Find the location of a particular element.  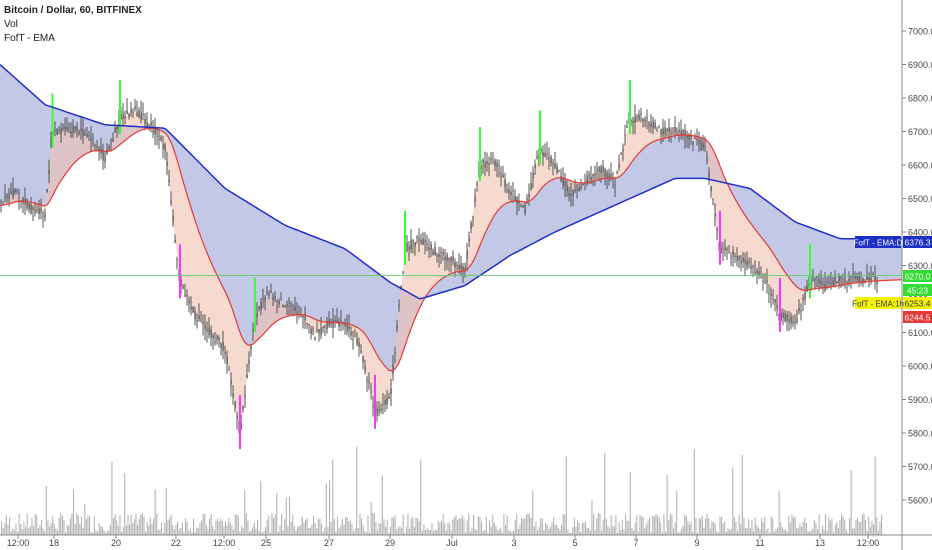

y-tick-label: 6300.0 is located at coordinates (920, 266).